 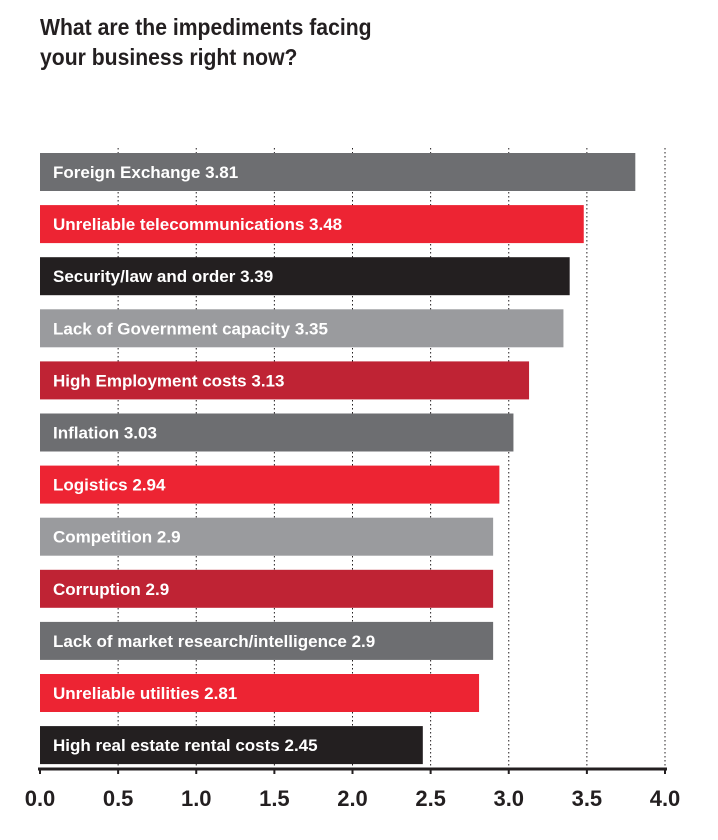 What do you see at coordinates (206, 27) in the screenshot?
I see `chart-title-line-1: What are the impediments facing` at bounding box center [206, 27].